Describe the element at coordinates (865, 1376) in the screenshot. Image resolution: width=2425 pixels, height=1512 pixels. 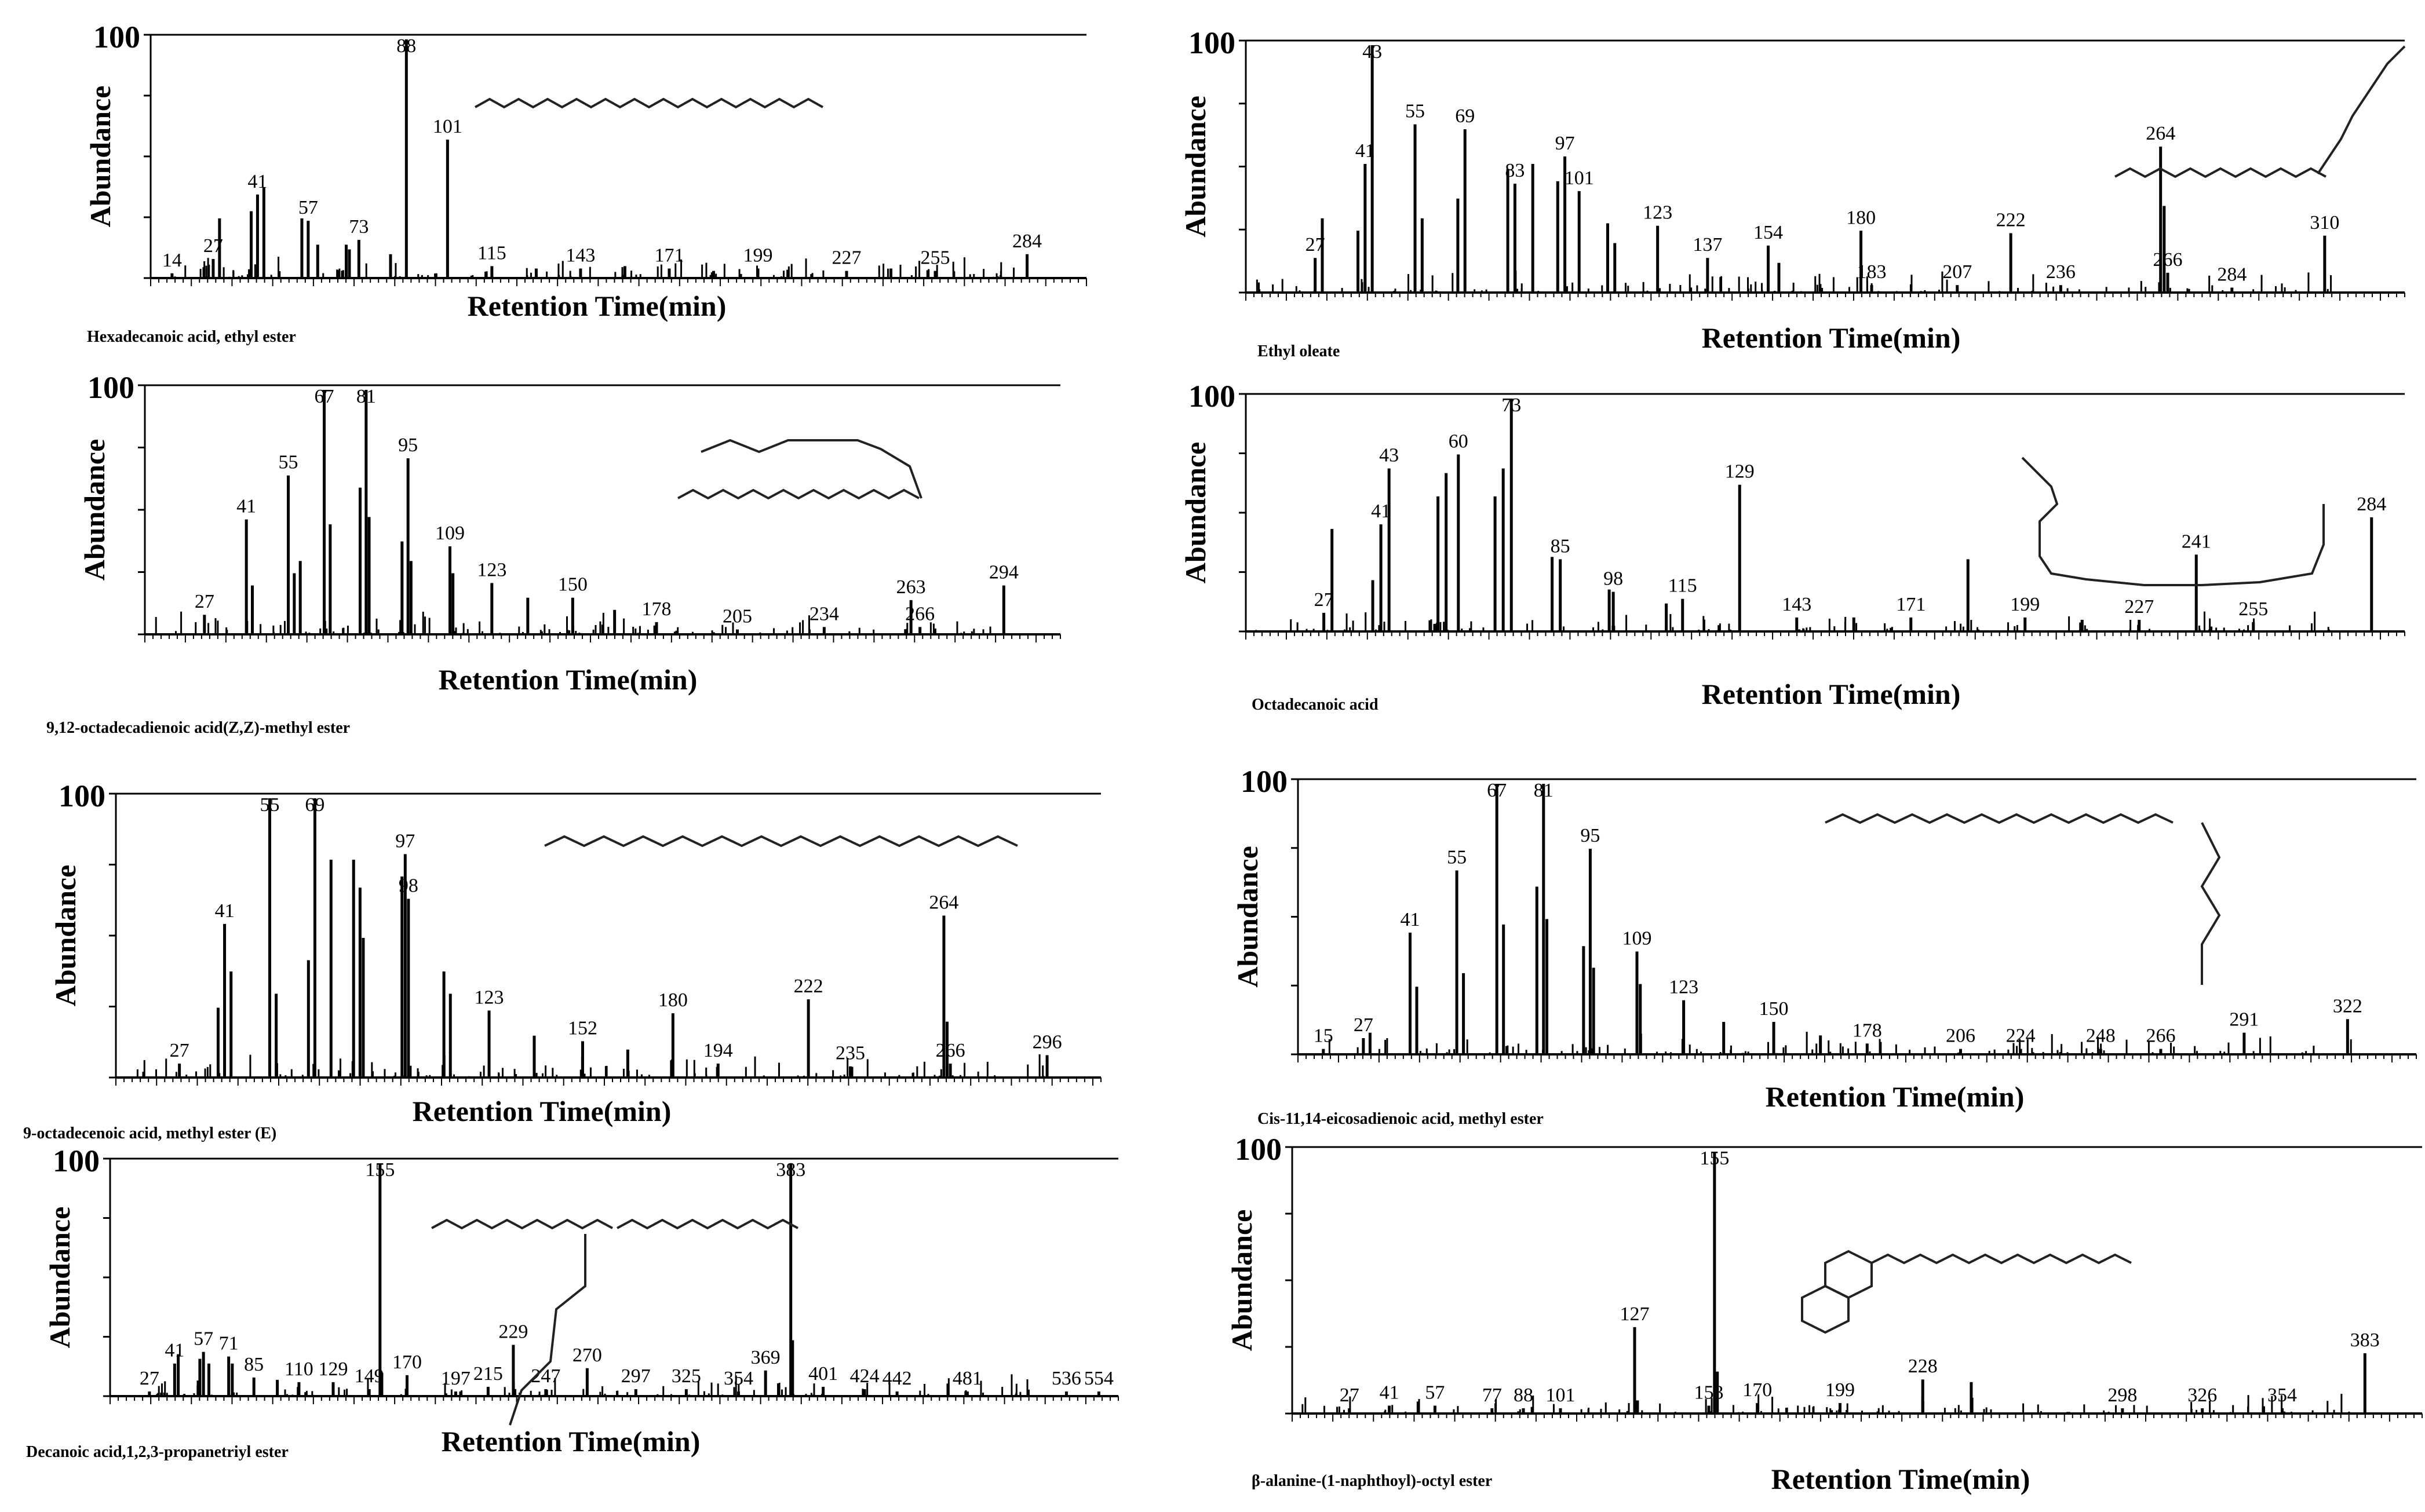
I see `peak-label: 424` at that location.